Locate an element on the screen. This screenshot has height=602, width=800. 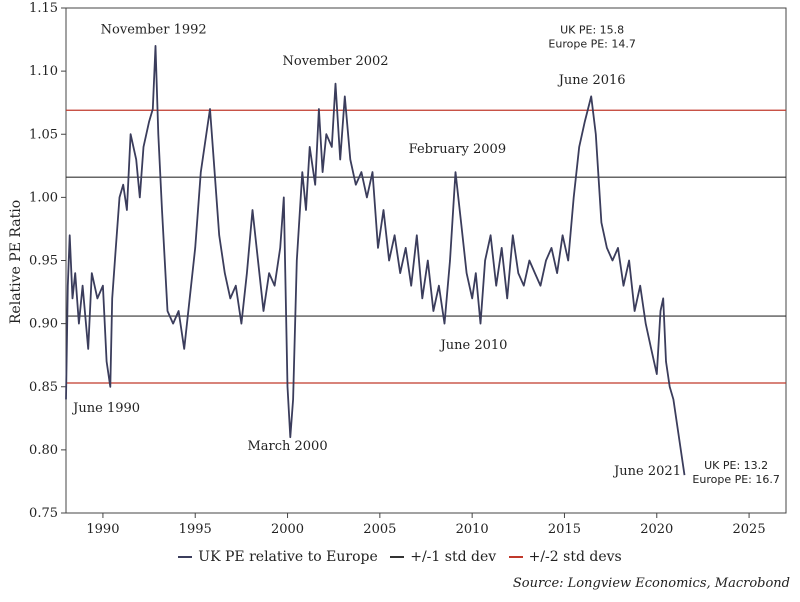
legend-item-2-std: +/-2 std devs is located at coordinates (565, 557).